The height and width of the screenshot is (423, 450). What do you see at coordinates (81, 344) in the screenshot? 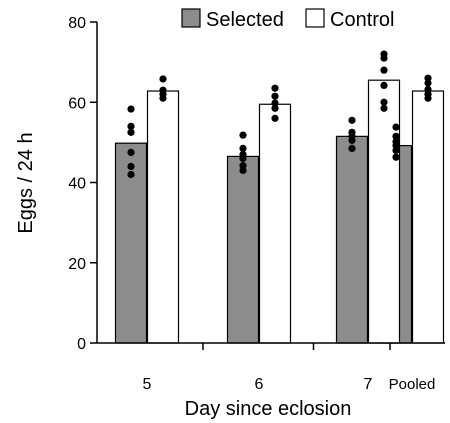
I see `y-tick-label: 0` at bounding box center [81, 344].